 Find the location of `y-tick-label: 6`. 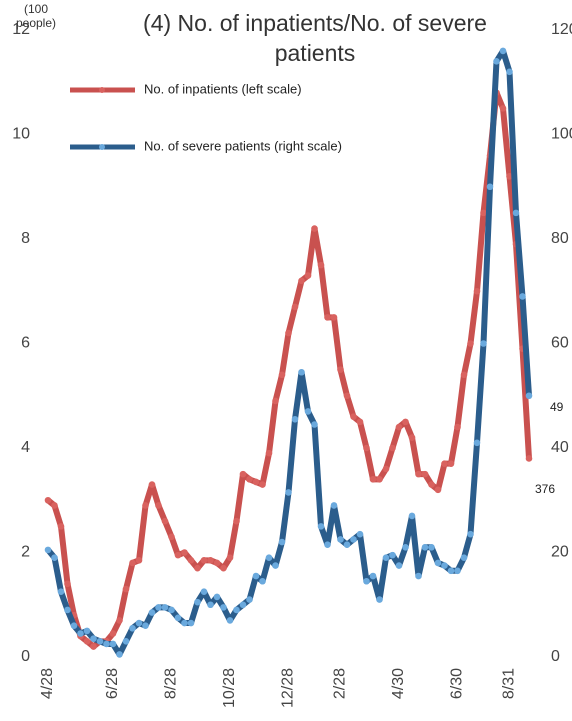

y-tick-label: 6 is located at coordinates (25, 343).